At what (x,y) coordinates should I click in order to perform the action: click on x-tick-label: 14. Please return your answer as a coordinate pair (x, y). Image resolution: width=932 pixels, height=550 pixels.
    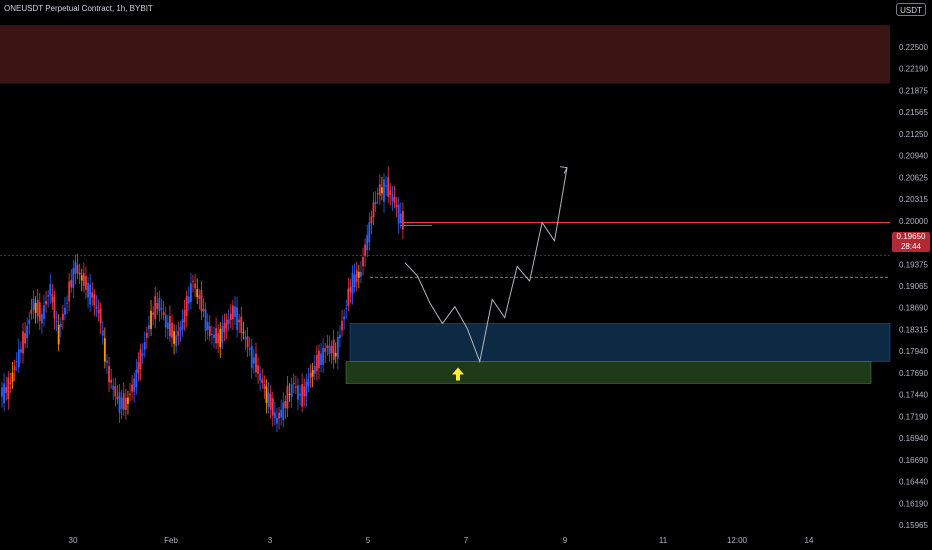
    Looking at the image, I should click on (809, 540).